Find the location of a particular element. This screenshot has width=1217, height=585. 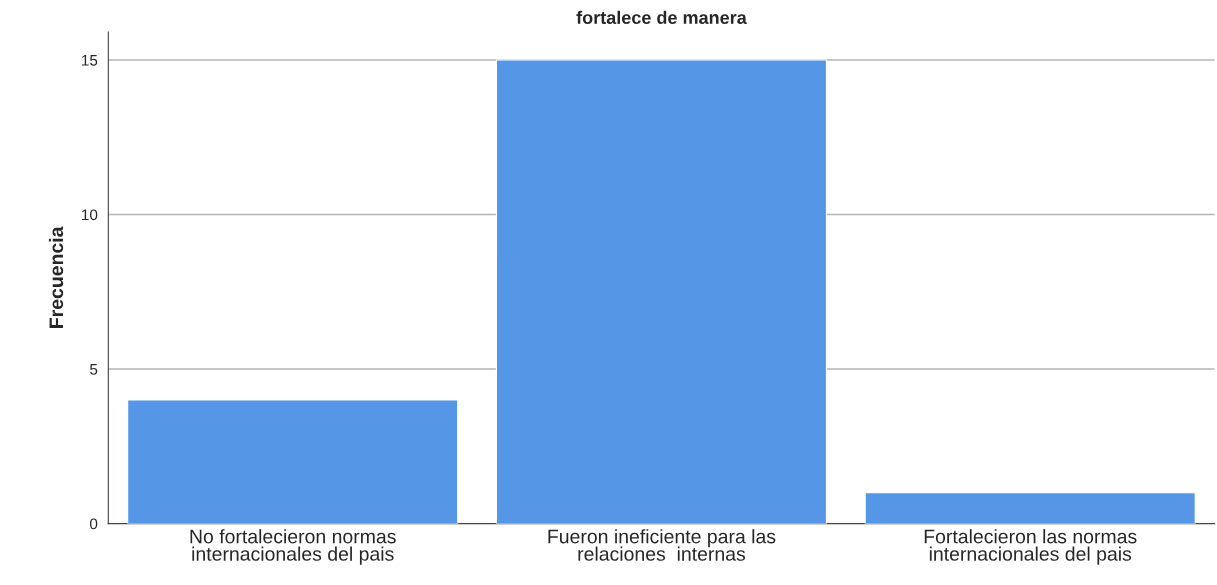

x-tick-label: No fortalecieron normas internacionales del pais is located at coordinates (293, 547).